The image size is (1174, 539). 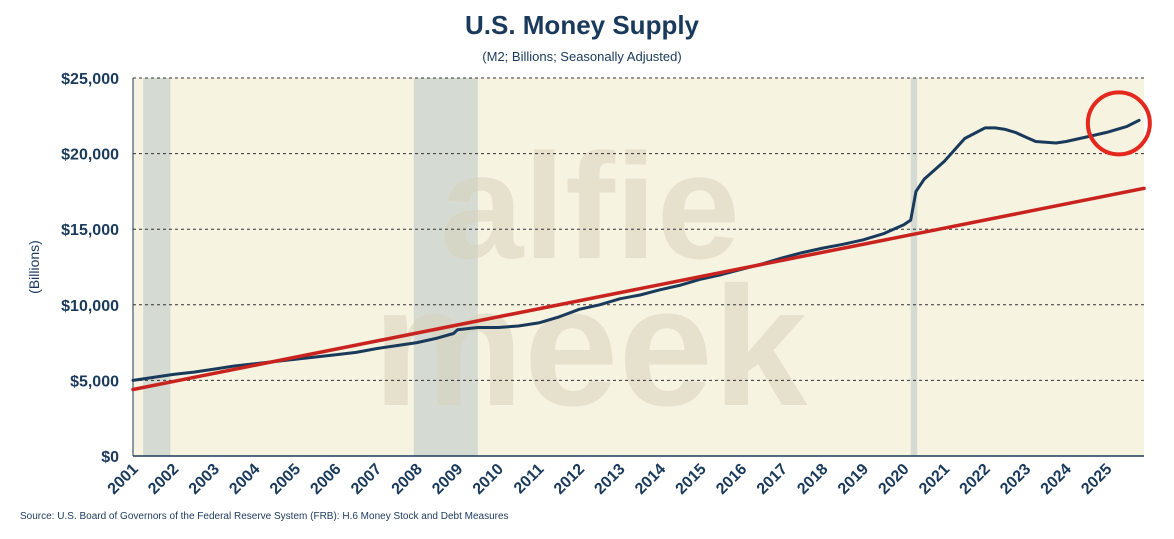 I want to click on watermark-text: alfie, so click(x=590, y=206).